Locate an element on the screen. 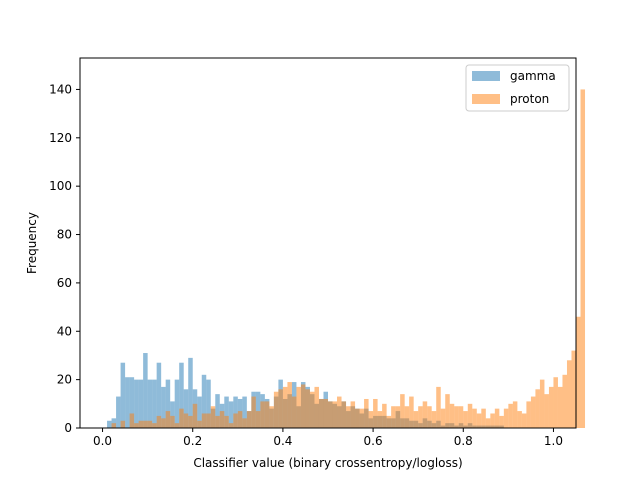  x-tick-label: 1.0 is located at coordinates (553, 441).